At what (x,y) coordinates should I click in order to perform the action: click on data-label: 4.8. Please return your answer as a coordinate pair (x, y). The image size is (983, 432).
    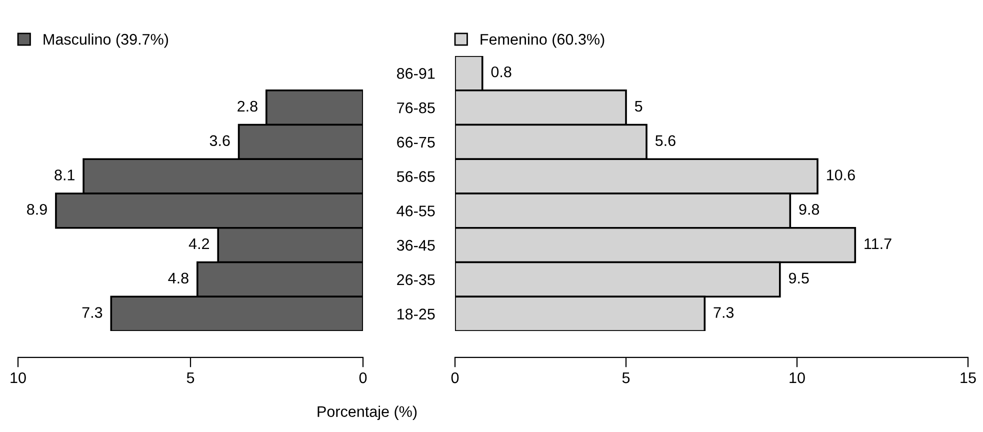
    Looking at the image, I should click on (178, 278).